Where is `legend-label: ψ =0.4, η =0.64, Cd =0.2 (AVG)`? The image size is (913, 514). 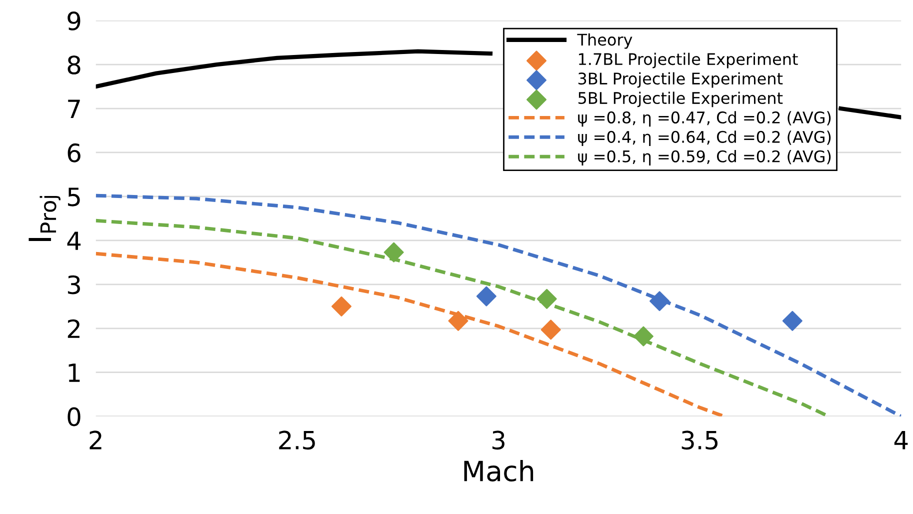
legend-label: ψ =0.4, η =0.64, Cd =0.2 (AVG) is located at coordinates (704, 138).